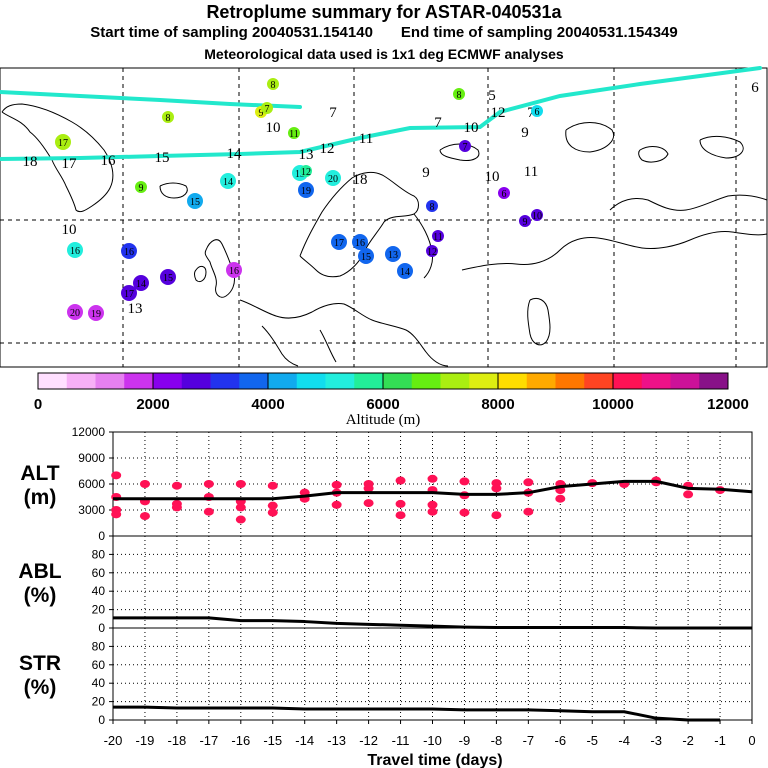 This screenshot has width=768, height=768. What do you see at coordinates (386, 484) in the screenshot?
I see `panel-alt: 0 3000 6000 9000 12000 ALT(m)` at bounding box center [386, 484].